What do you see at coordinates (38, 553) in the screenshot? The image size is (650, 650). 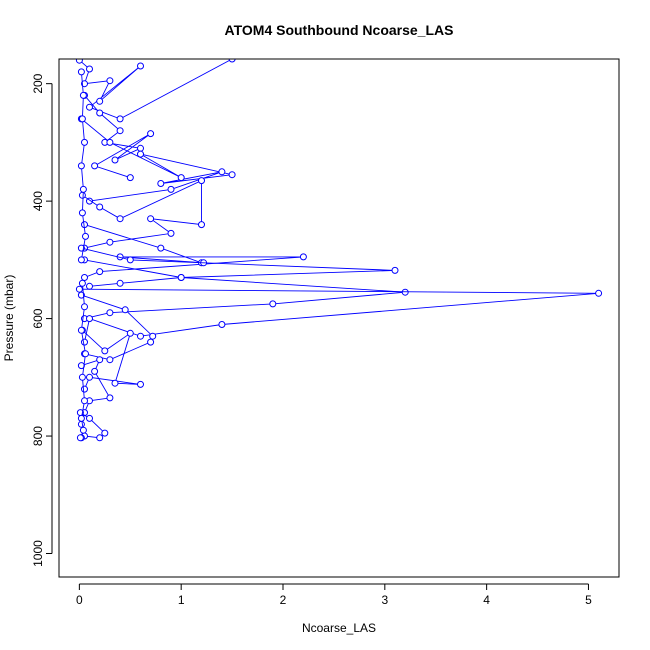 I see `y-tick-label: 1000` at bounding box center [38, 553].